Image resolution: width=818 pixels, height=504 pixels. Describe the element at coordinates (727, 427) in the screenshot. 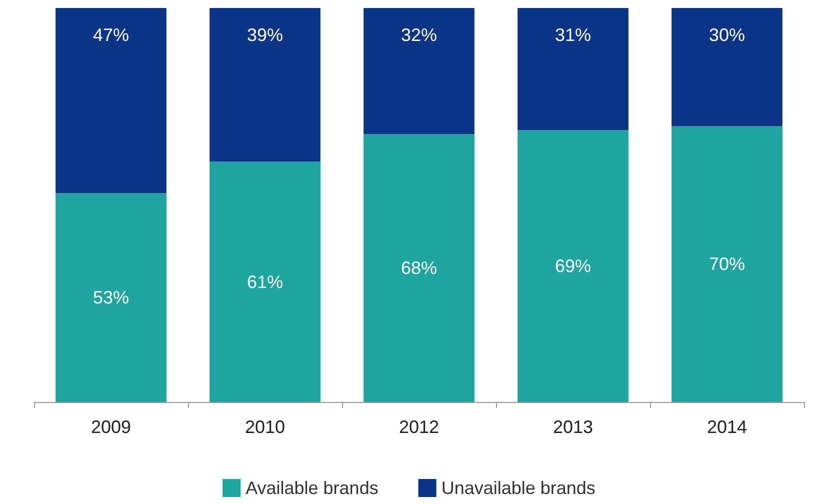

I see `x-tick-label: 2014` at that location.